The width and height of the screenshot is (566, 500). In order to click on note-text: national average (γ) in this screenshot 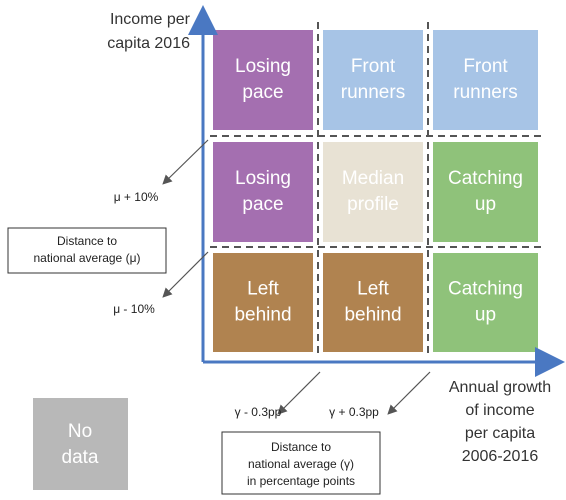, I will do `click(301, 464)`.